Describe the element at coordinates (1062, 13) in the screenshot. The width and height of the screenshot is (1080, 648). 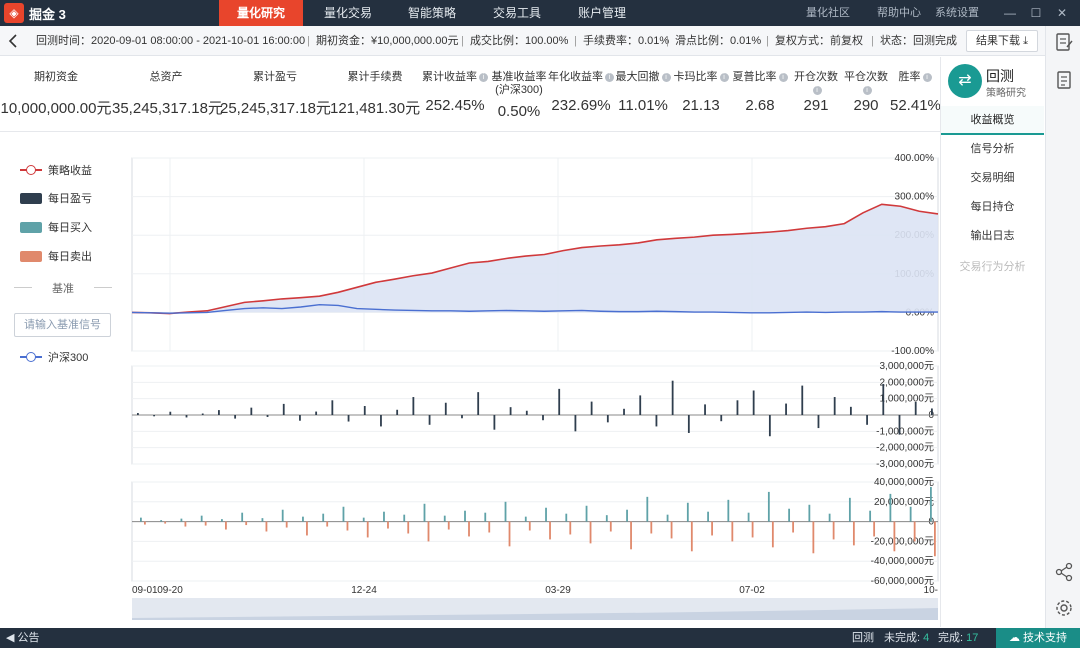
I see `close-icon: ✕` at that location.